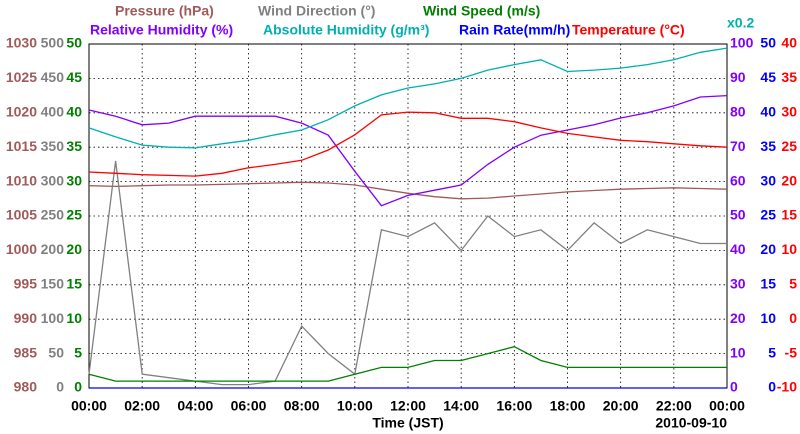 The image size is (800, 434). What do you see at coordinates (53, 215) in the screenshot?
I see `y-tick-label: 250` at bounding box center [53, 215].